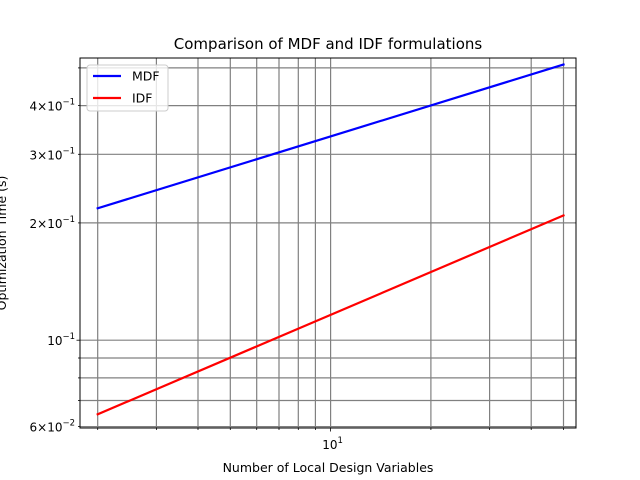 The height and width of the screenshot is (480, 640). What do you see at coordinates (142, 98) in the screenshot?
I see `legend-label-idf: IDF` at bounding box center [142, 98].